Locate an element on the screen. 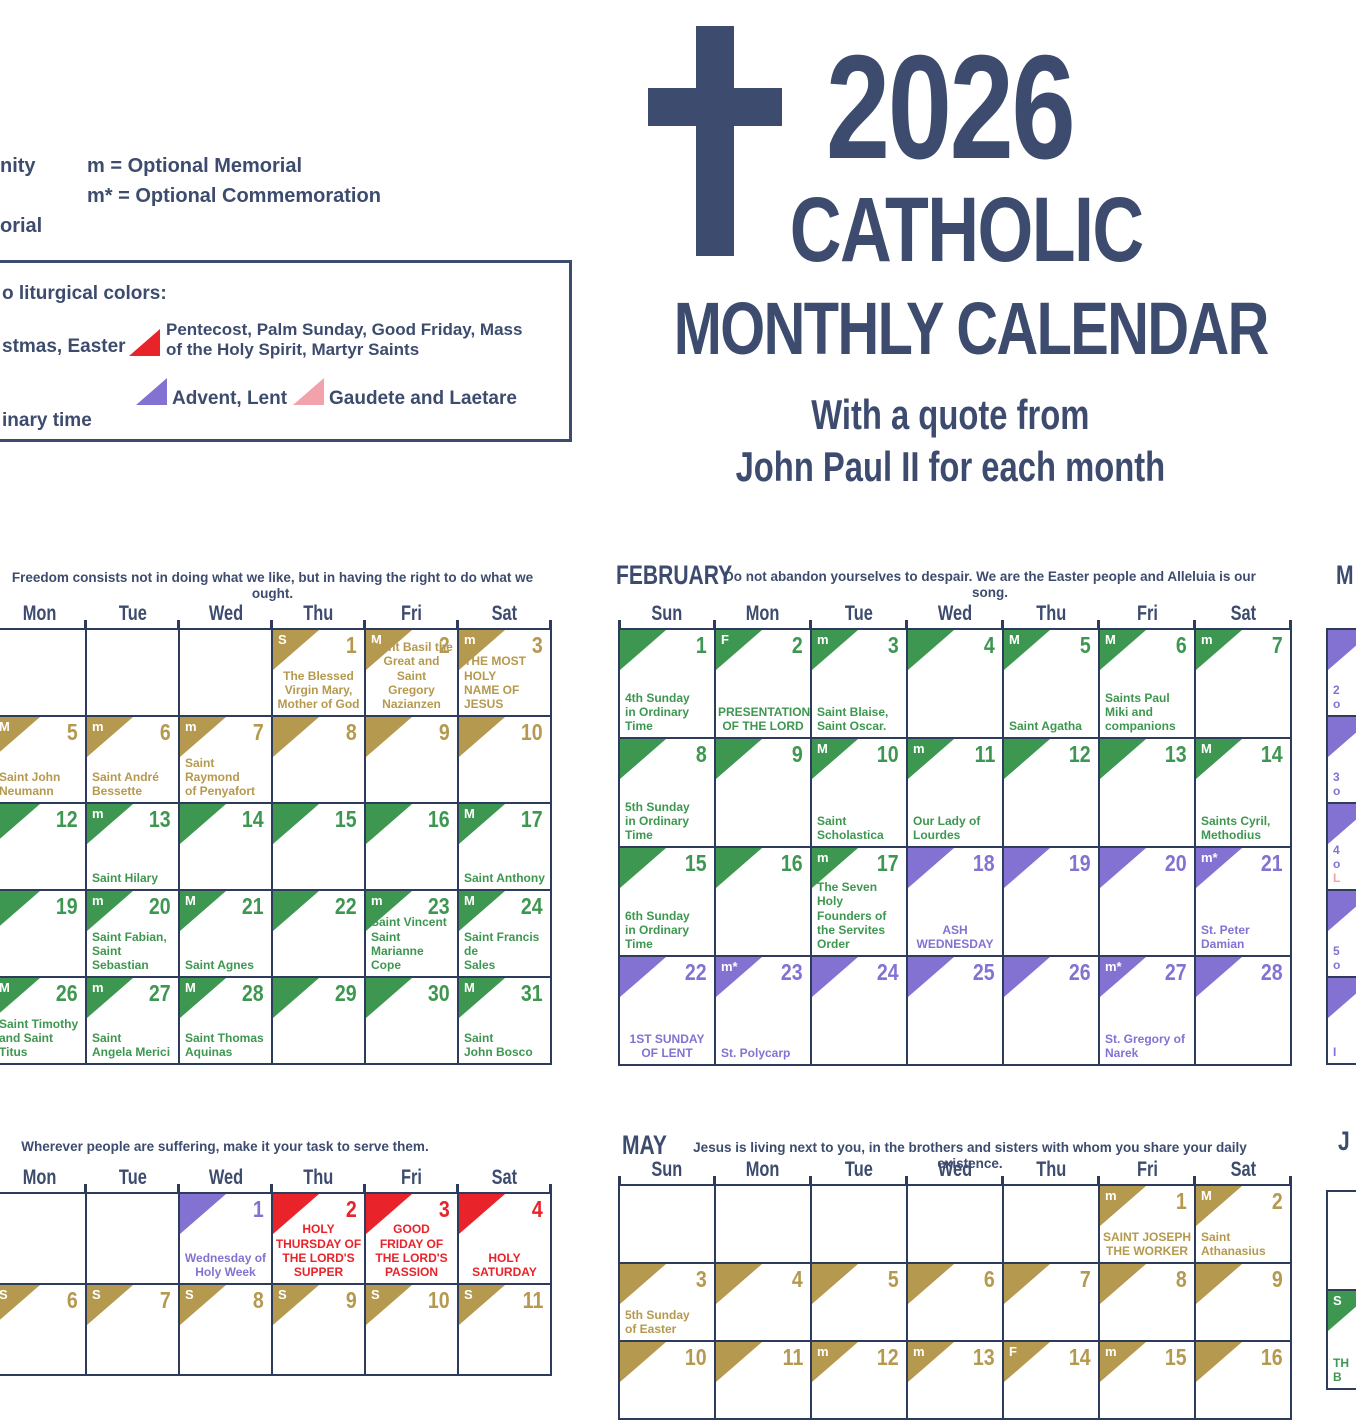 The height and width of the screenshot is (1420, 1356). red-triangle-icon is located at coordinates (144, 342).